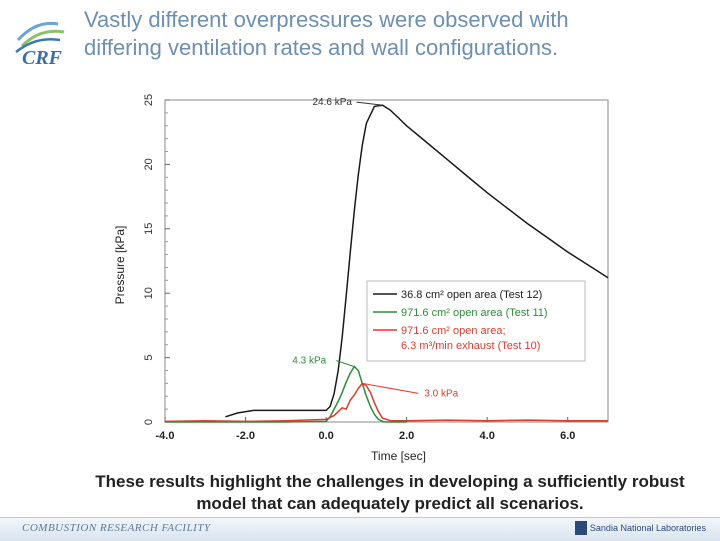 The width and height of the screenshot is (720, 541). What do you see at coordinates (149, 164) in the screenshot?
I see `y-tick-label: 20` at bounding box center [149, 164].